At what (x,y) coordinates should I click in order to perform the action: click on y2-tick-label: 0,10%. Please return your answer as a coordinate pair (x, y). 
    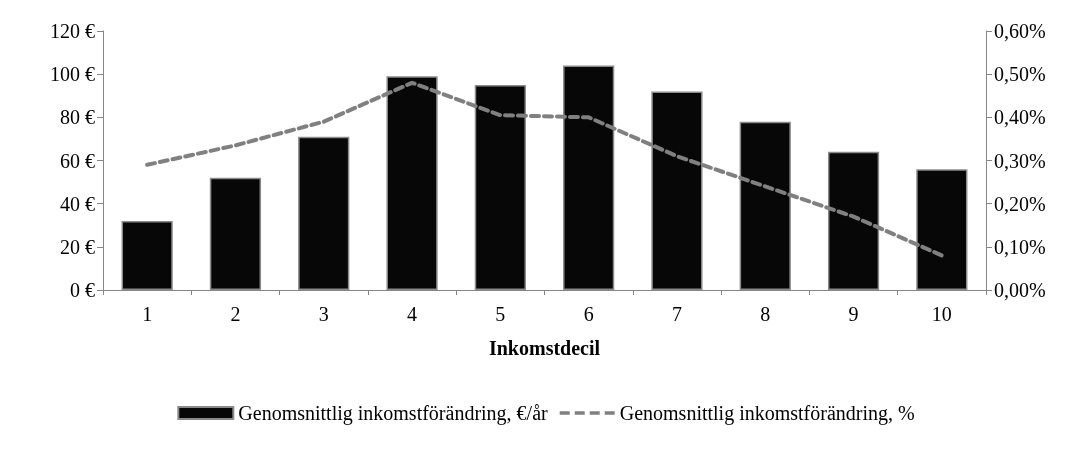
    Looking at the image, I should click on (1020, 246).